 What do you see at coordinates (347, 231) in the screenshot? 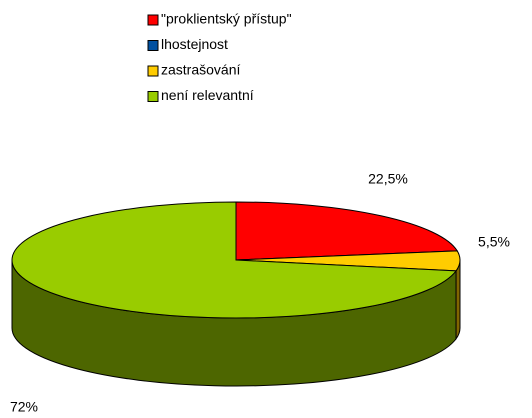
I see `pie-slice` at bounding box center [347, 231].